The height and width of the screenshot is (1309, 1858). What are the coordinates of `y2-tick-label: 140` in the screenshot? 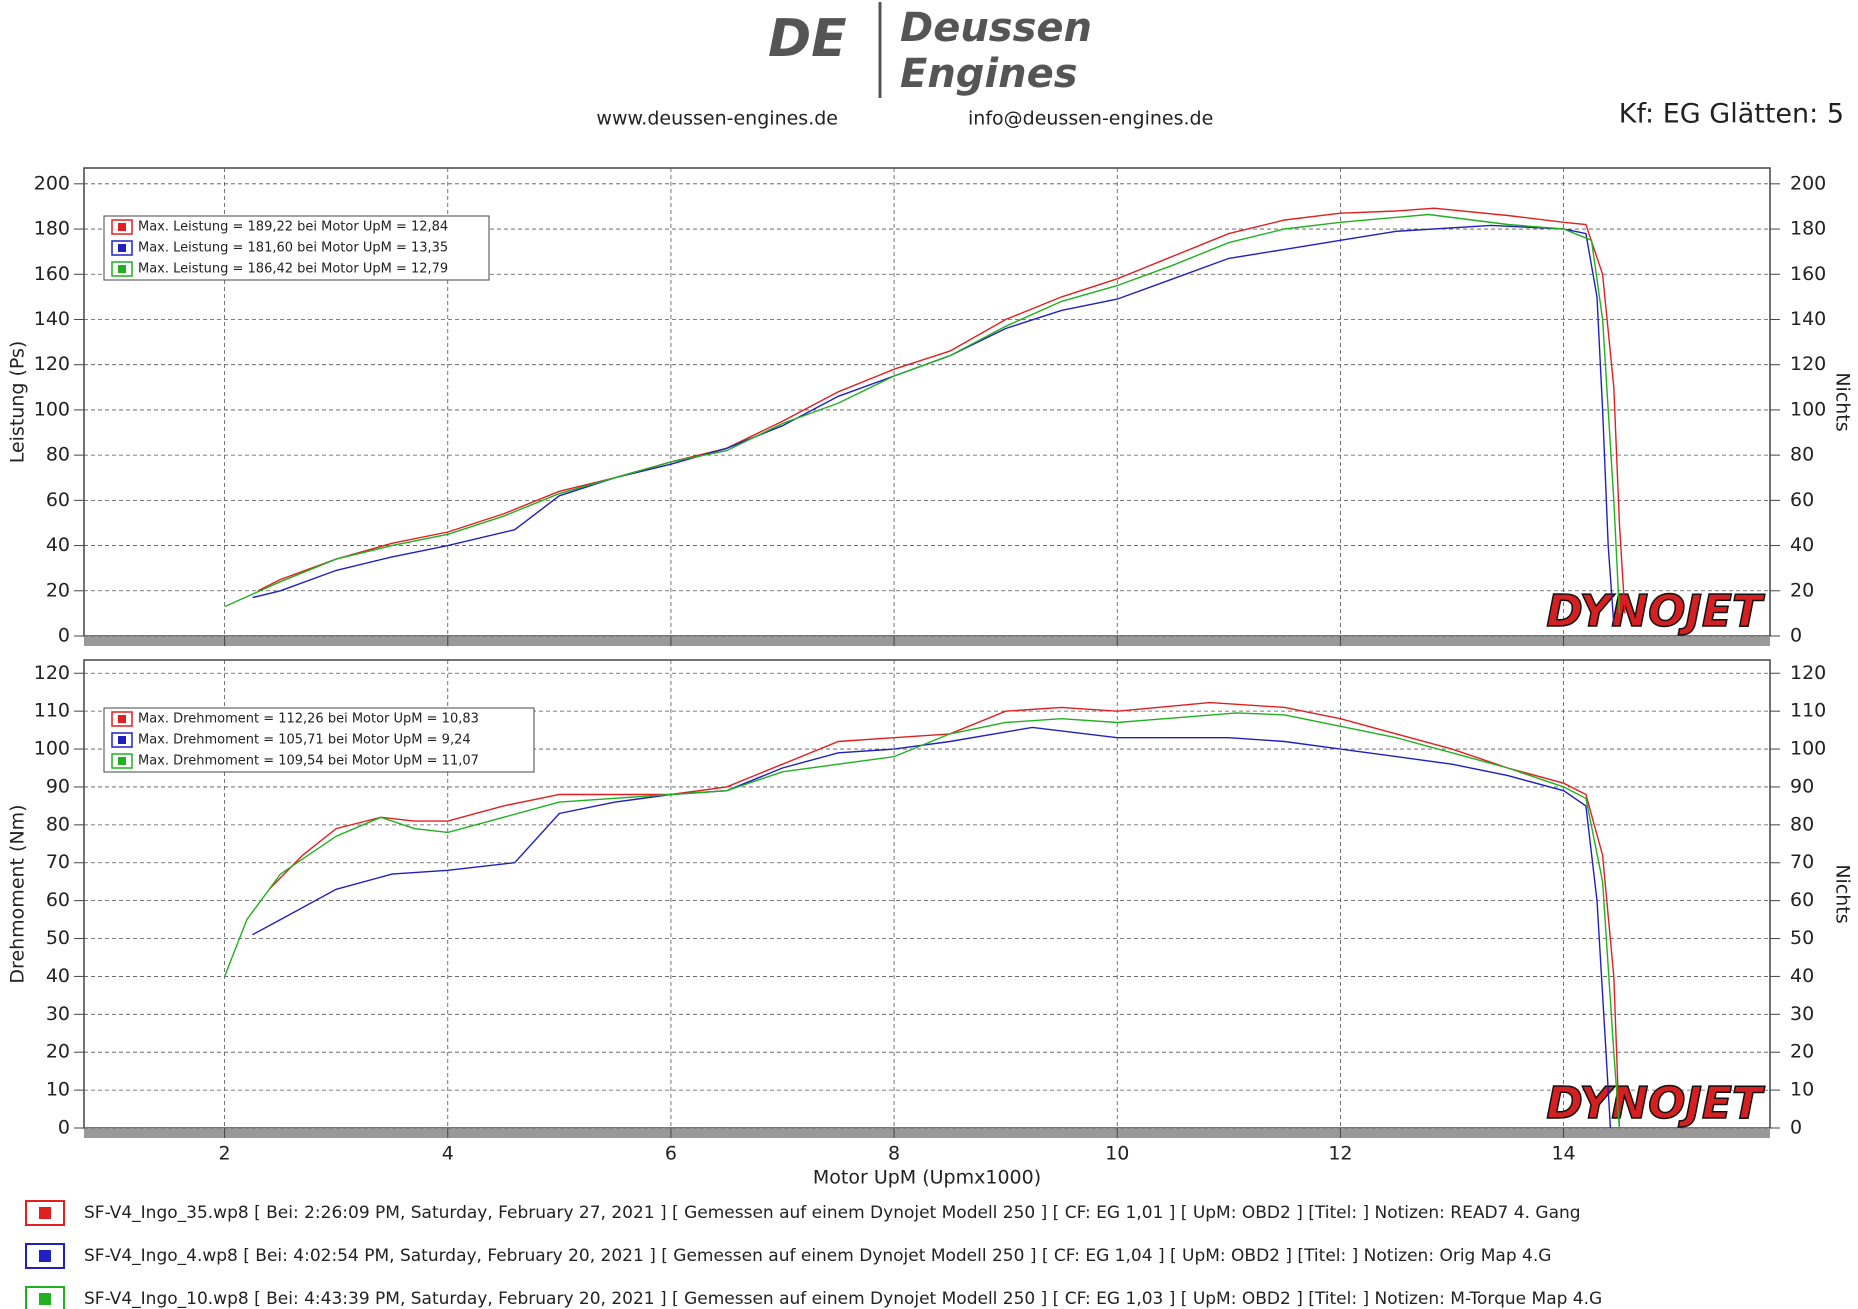 It's located at (1808, 319).